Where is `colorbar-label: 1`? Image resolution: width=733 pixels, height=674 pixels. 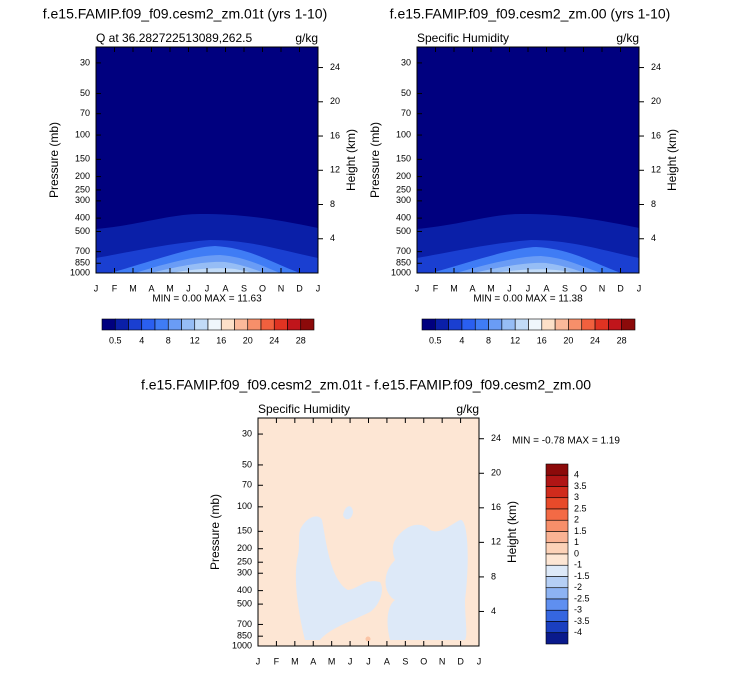
colorbar-label: 1 is located at coordinates (576, 542).